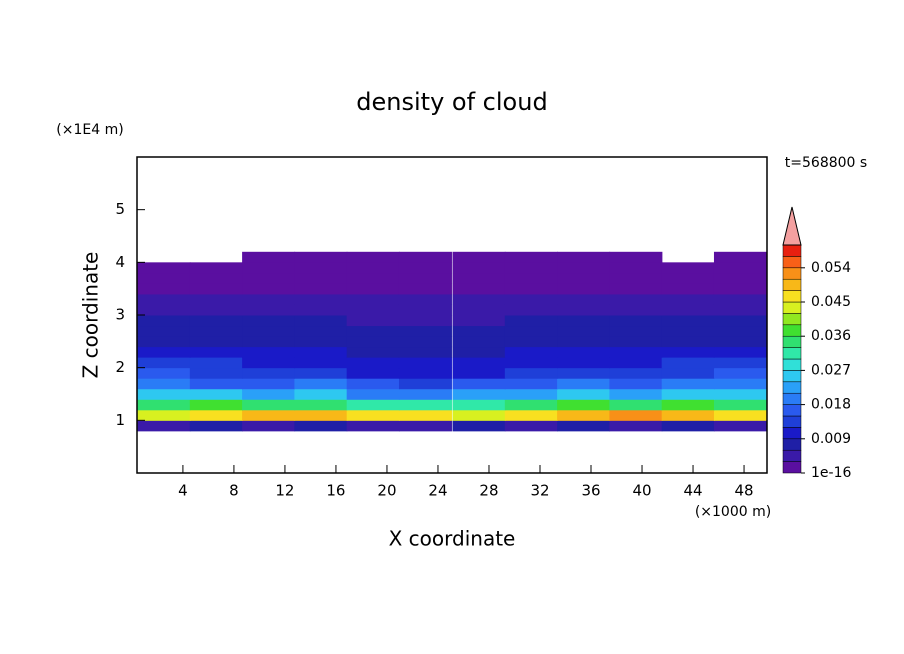 The width and height of the screenshot is (904, 654). What do you see at coordinates (183, 491) in the screenshot?
I see `x-tick-label: 4` at bounding box center [183, 491].